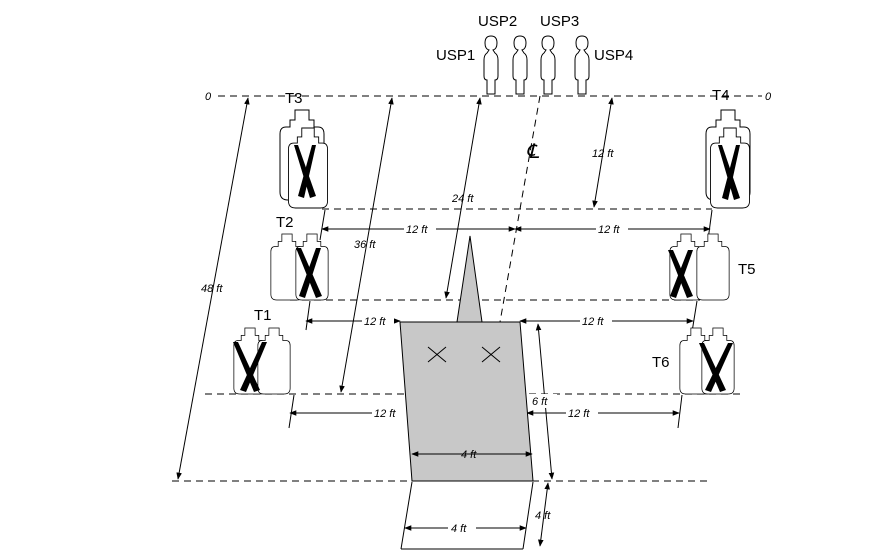 The height and width of the screenshot is (556, 892). I want to click on row2-left-bg, so click(420, 229).